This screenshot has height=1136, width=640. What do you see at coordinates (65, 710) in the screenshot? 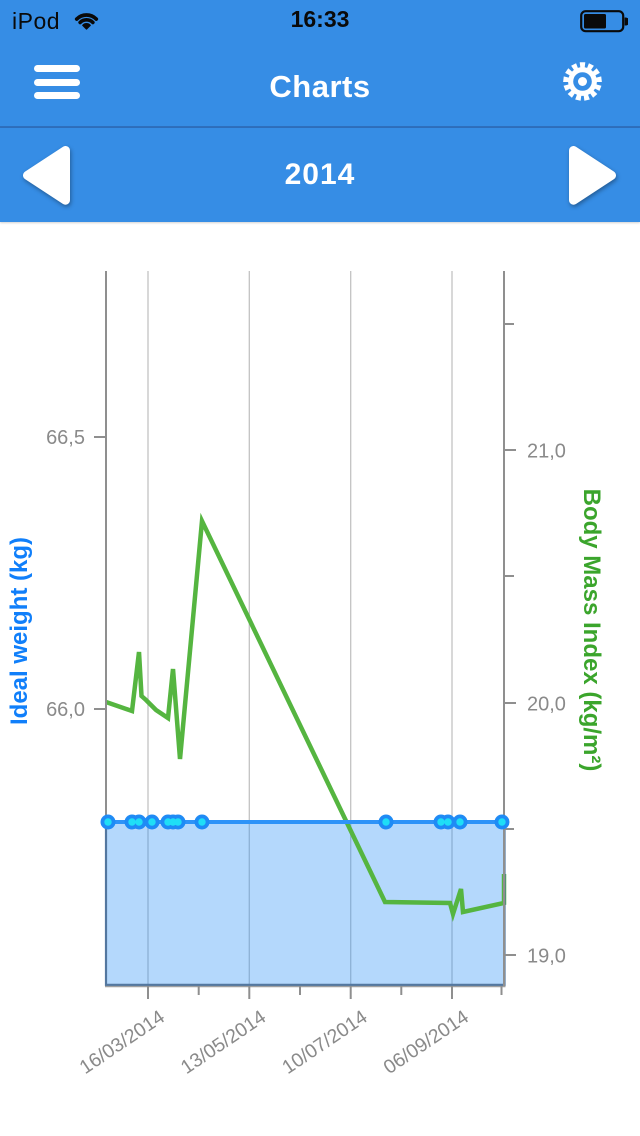
I see `svg-text: 66,0` at bounding box center [65, 710].